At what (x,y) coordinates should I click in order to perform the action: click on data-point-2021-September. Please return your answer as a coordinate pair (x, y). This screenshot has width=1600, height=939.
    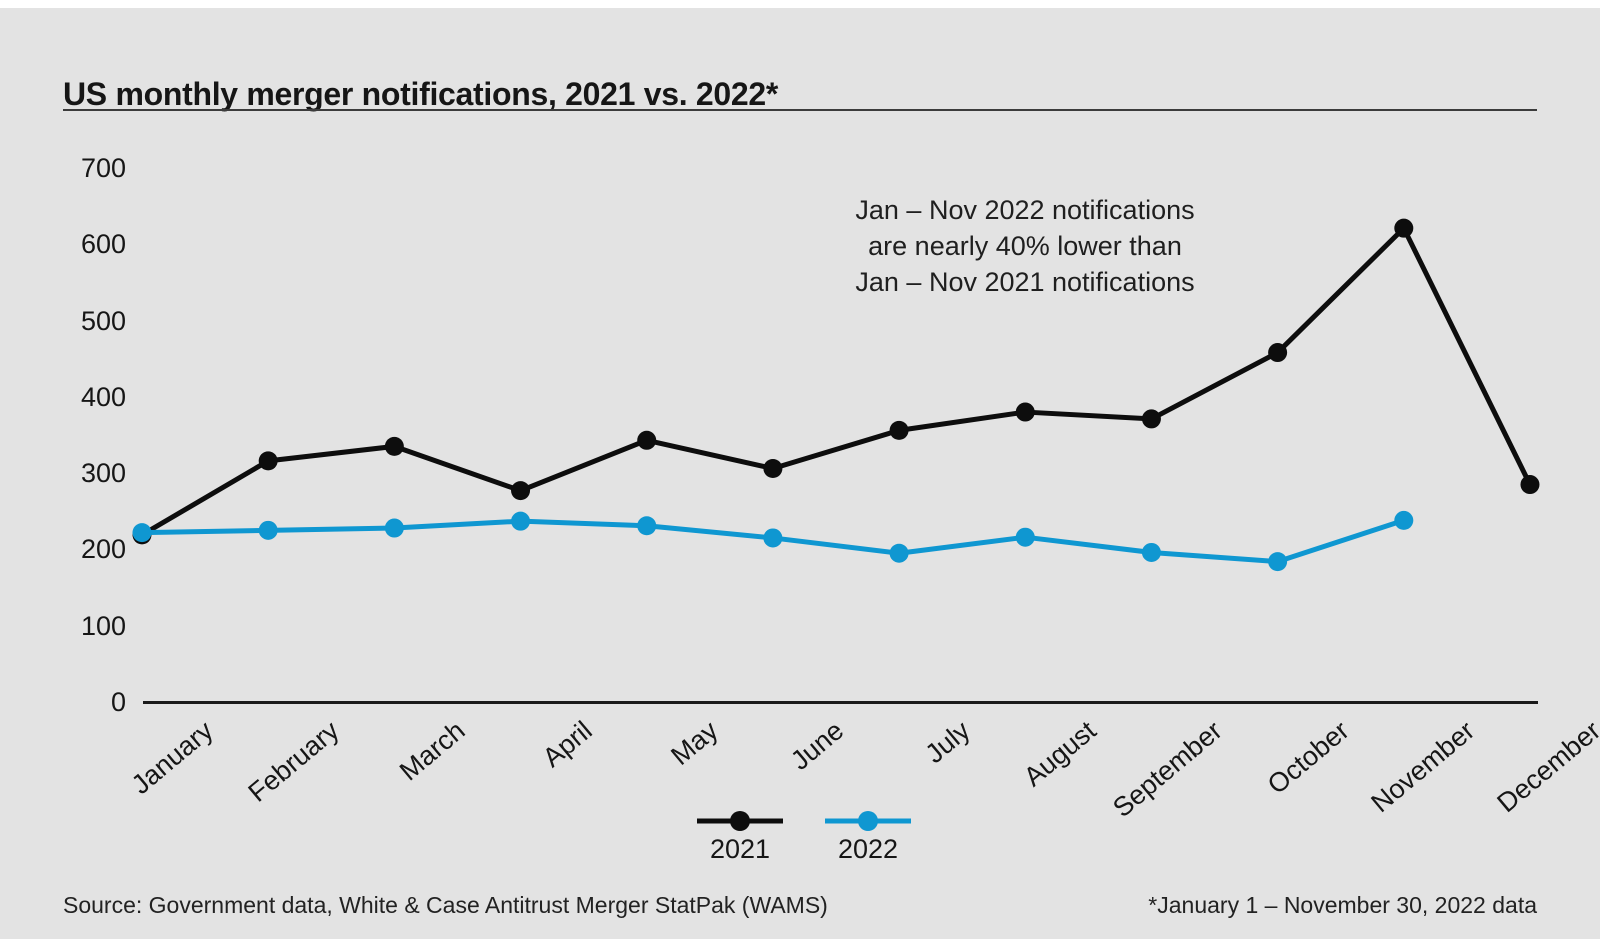
    Looking at the image, I should click on (1151, 419).